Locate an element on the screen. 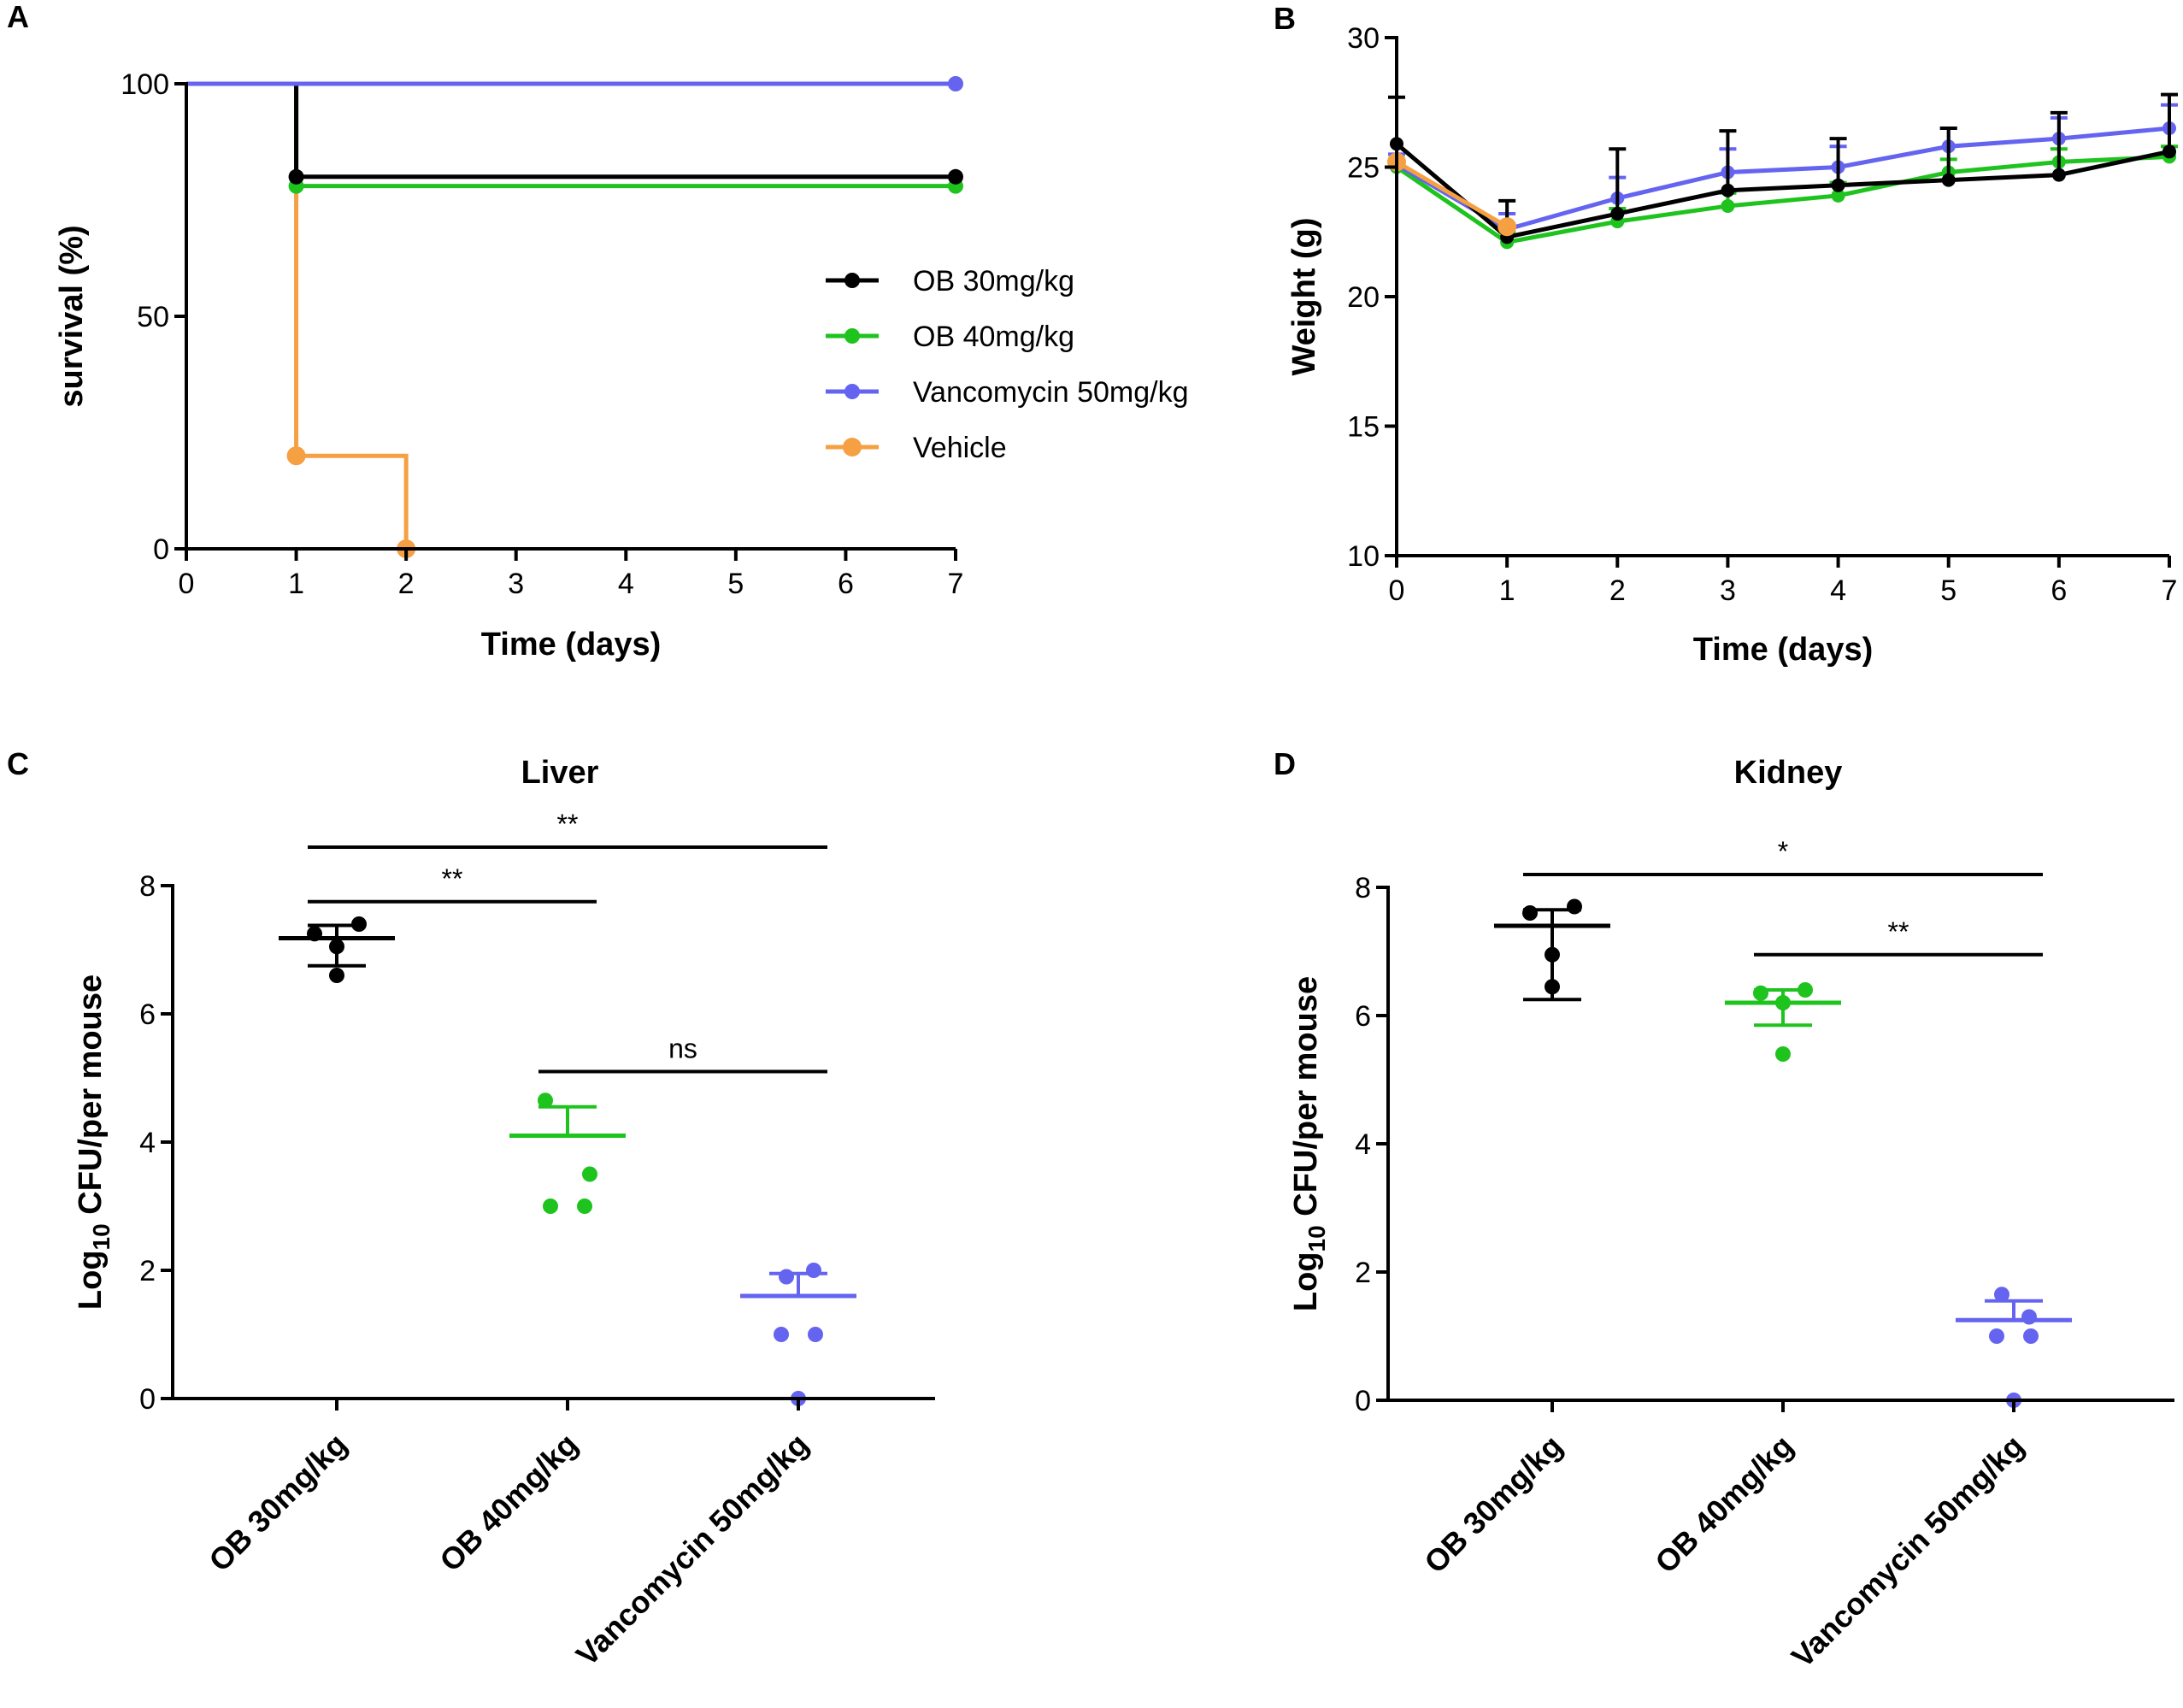  y-tick-label: 100 is located at coordinates (145, 85).